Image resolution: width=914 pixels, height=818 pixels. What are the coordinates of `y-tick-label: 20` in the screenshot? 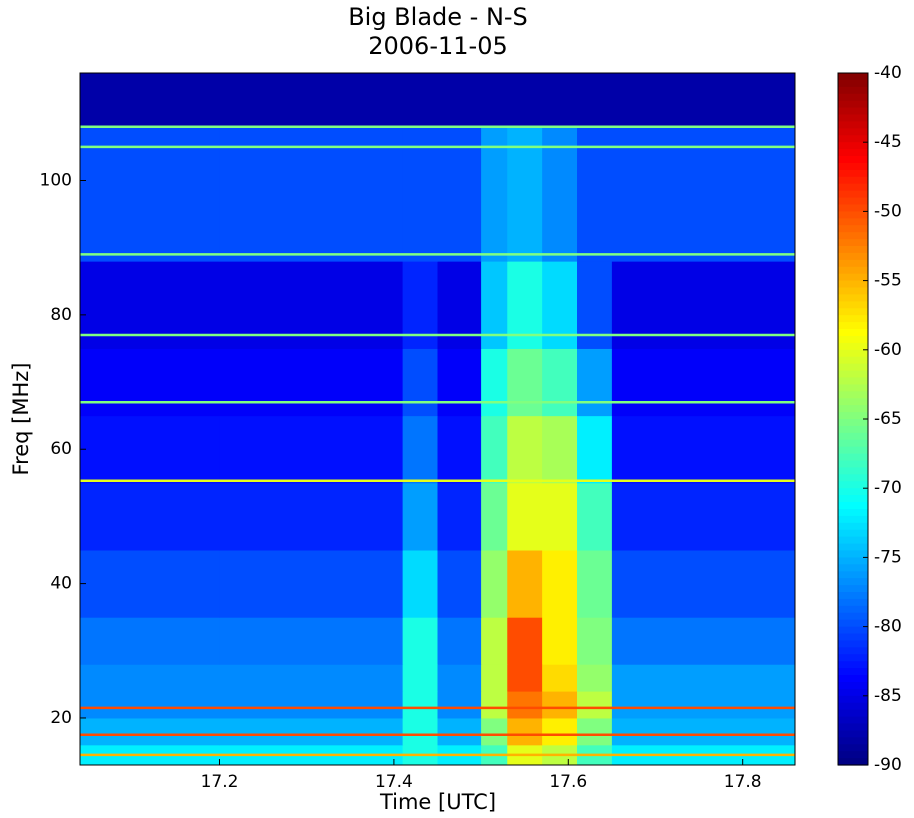 It's located at (61, 718).